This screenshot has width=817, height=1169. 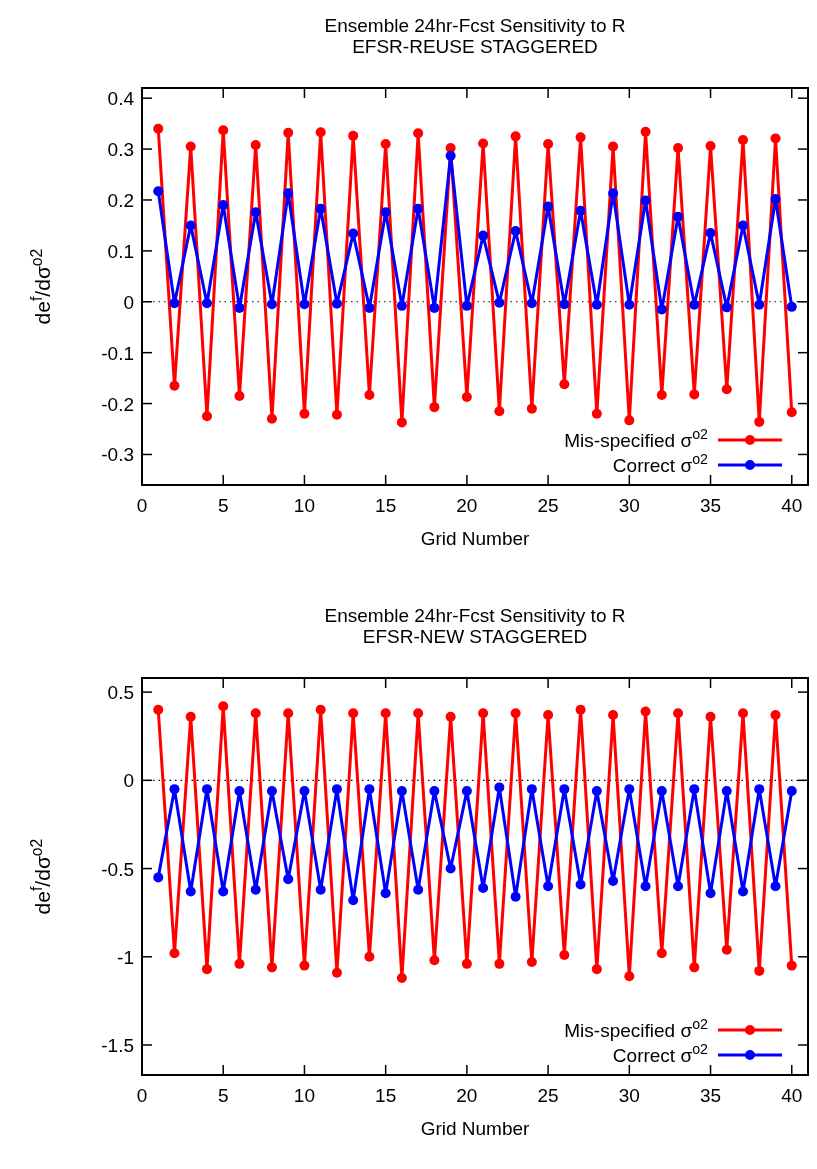 What do you see at coordinates (475, 46) in the screenshot?
I see `chart-subtitle: EFSR-REUSE STAGGERED` at bounding box center [475, 46].